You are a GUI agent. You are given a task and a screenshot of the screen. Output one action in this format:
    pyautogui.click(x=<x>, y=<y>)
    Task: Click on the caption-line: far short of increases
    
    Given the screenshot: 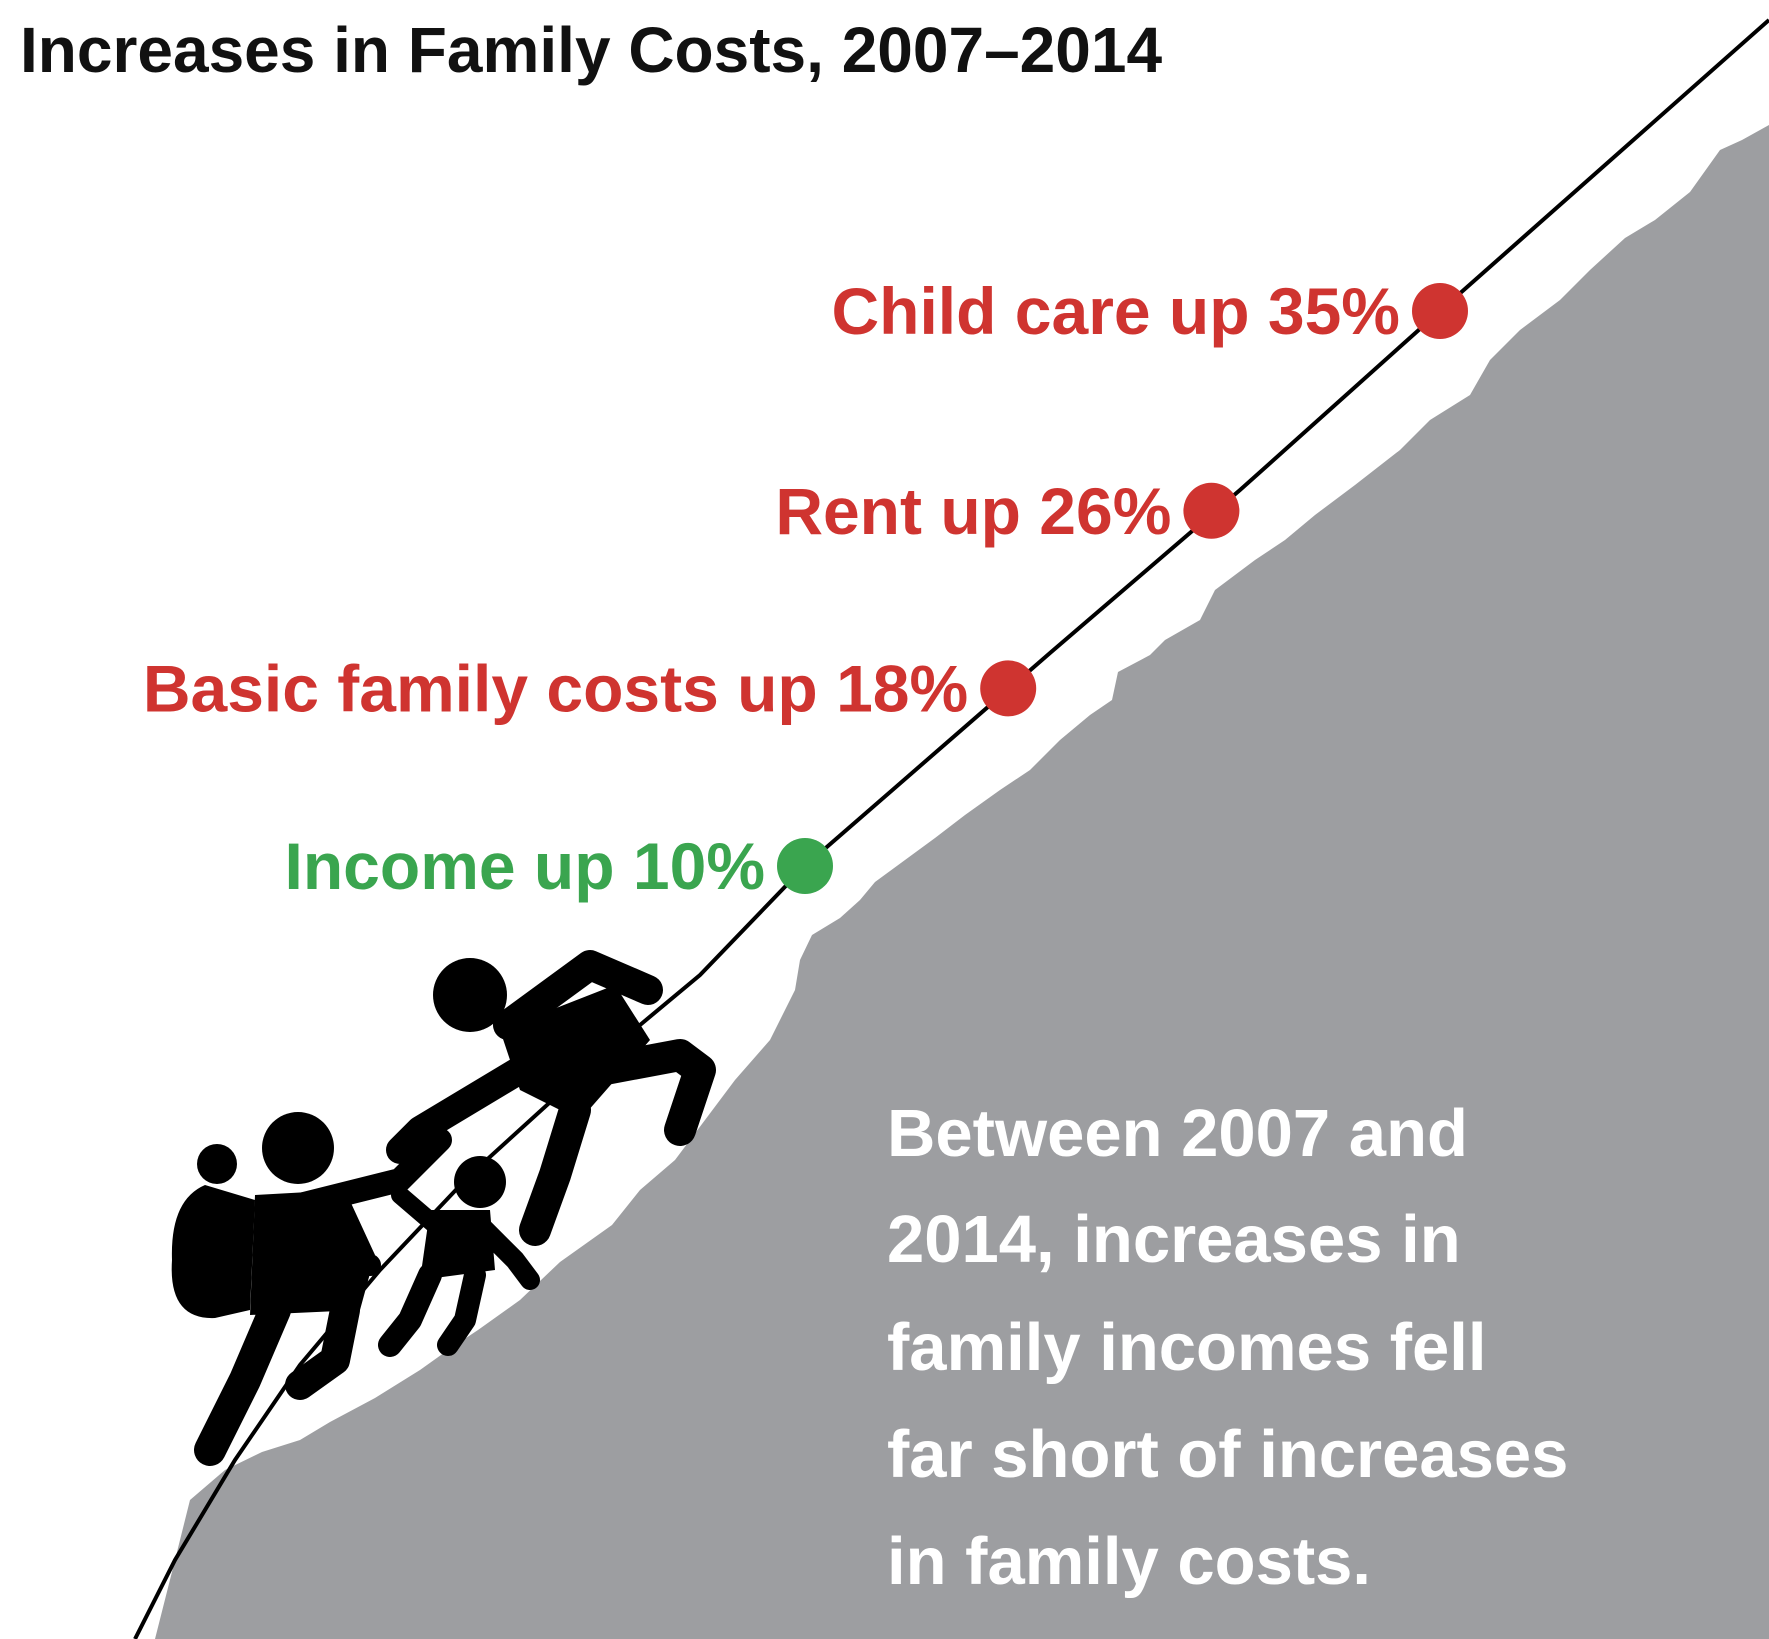 What is the action you would take?
    pyautogui.click(x=1227, y=1454)
    